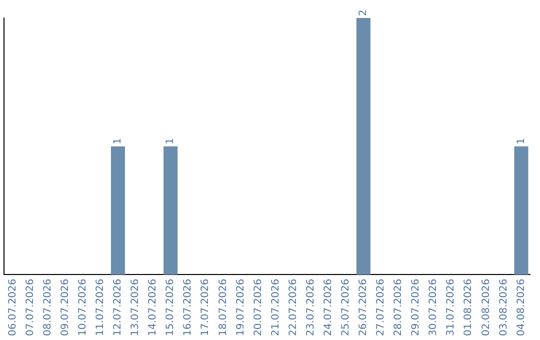 The width and height of the screenshot is (540, 340). I want to click on x-tick-label: 12.07.2026, so click(118, 307).